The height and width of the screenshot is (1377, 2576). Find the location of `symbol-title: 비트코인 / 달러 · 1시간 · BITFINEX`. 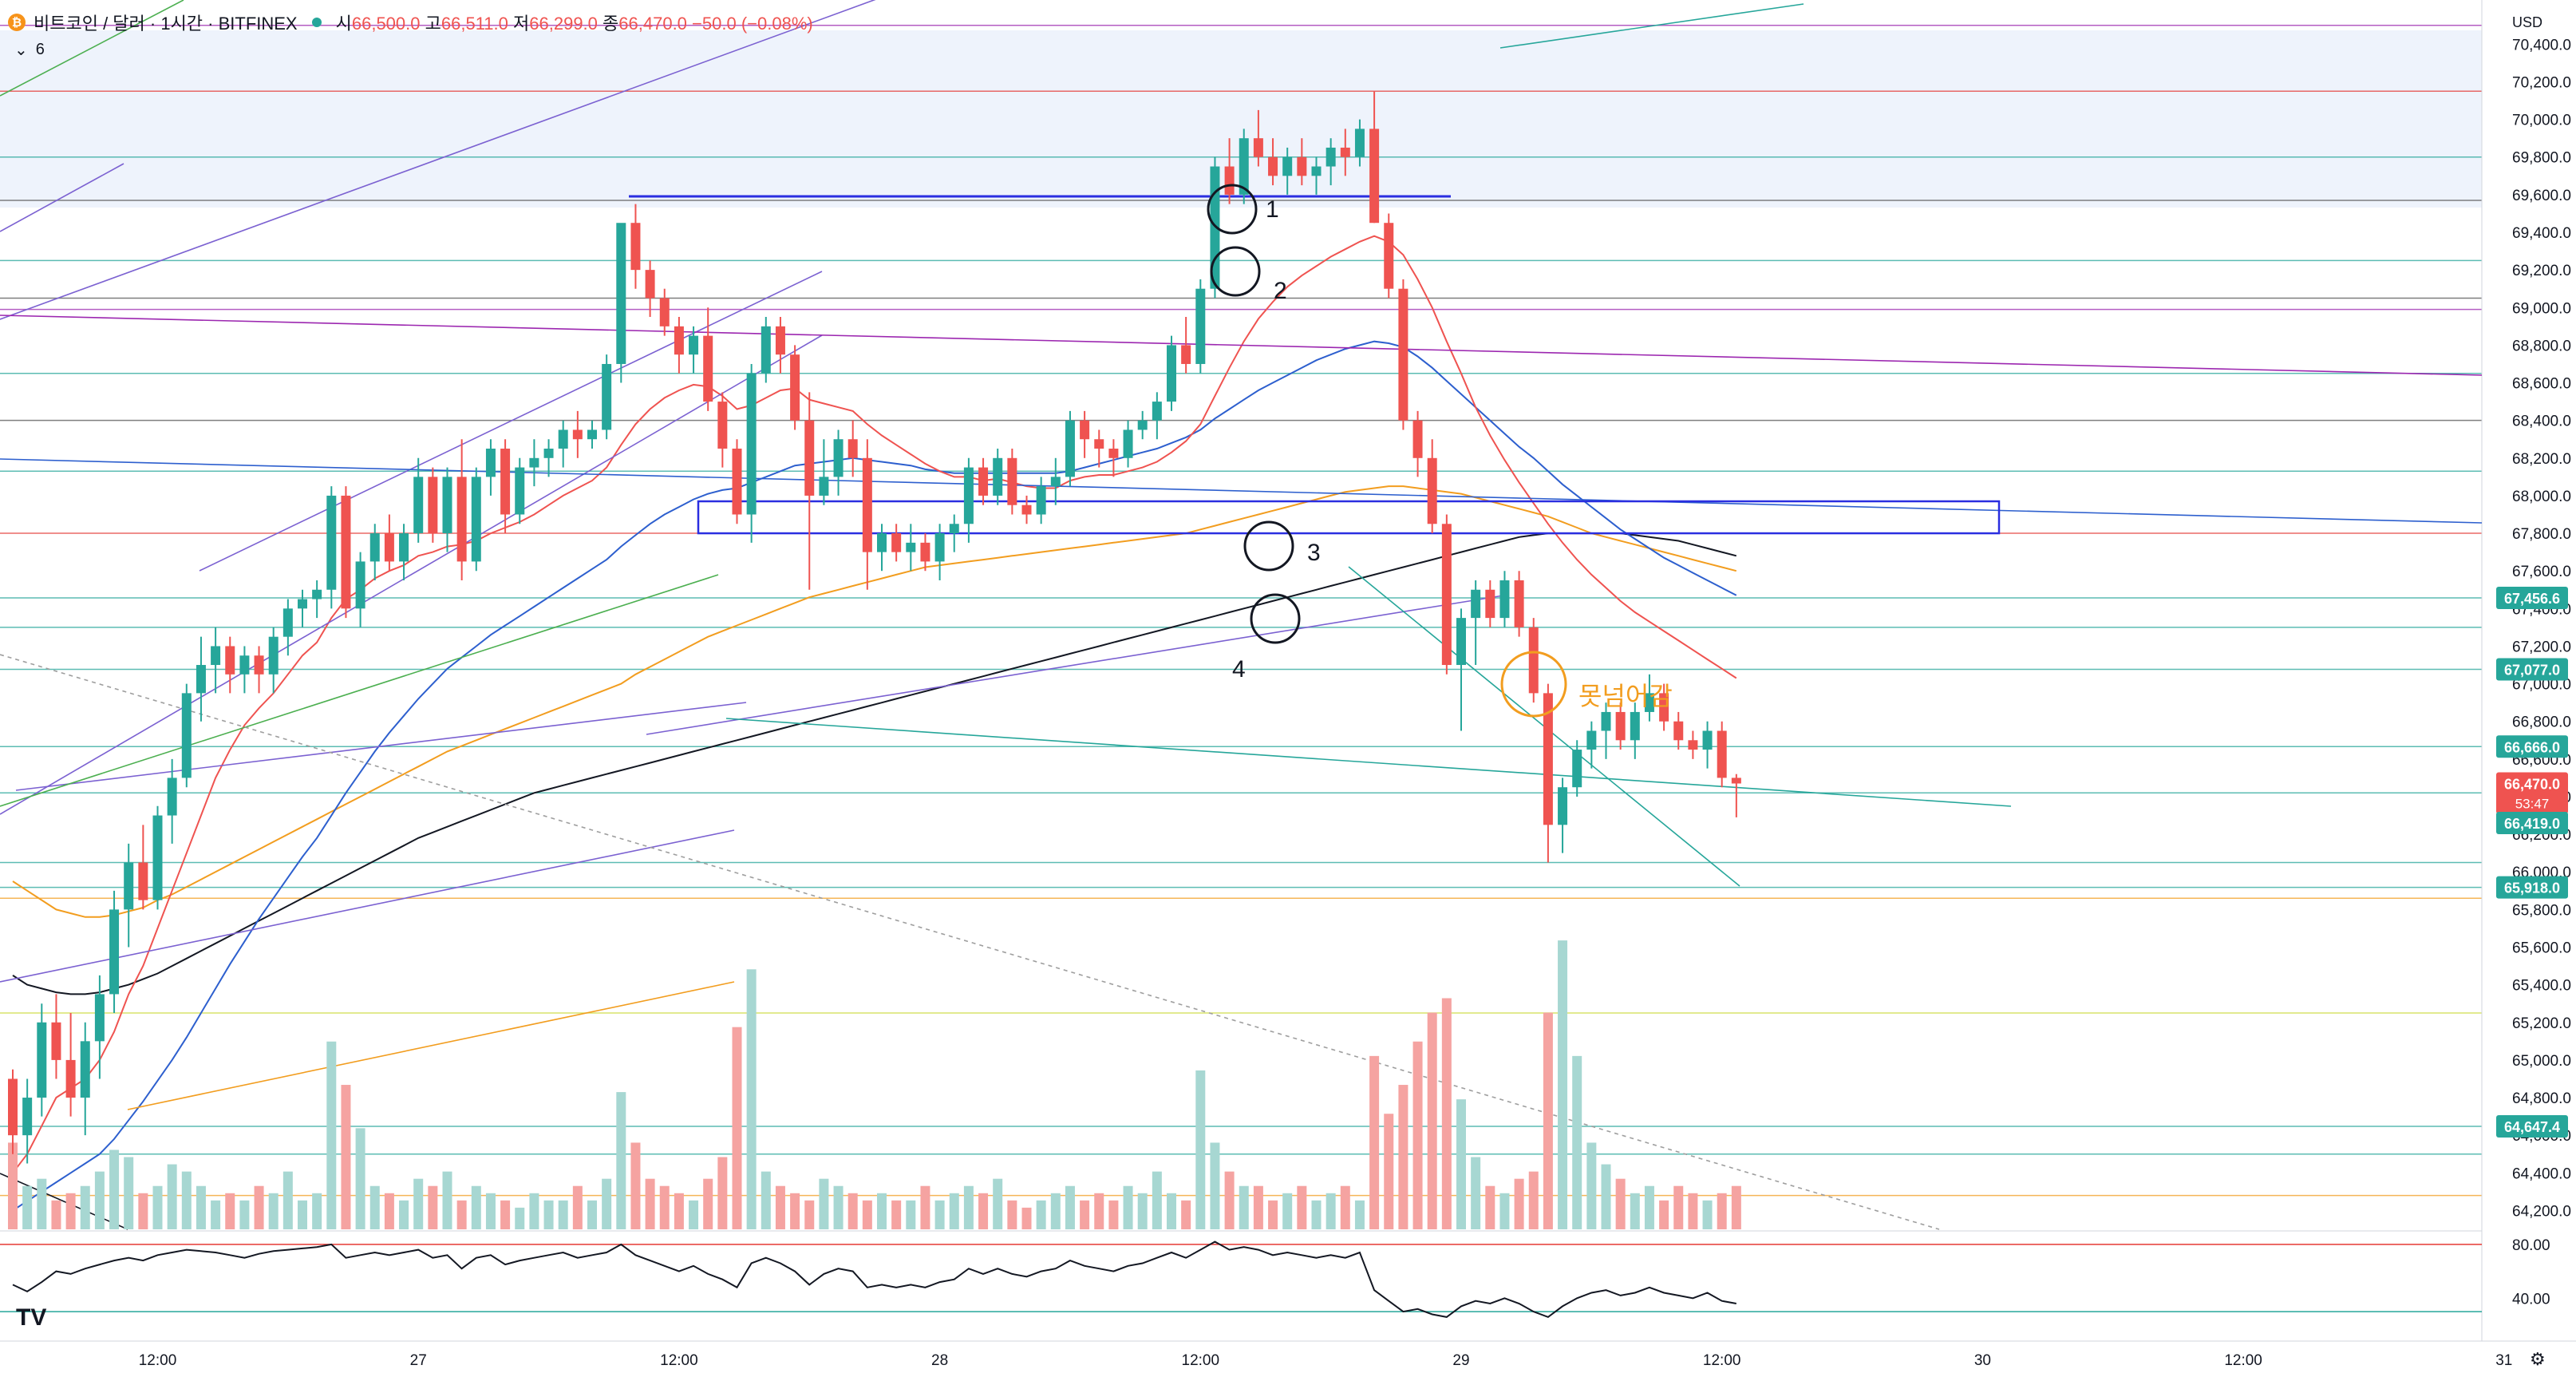

symbol-title: 비트코인 / 달러 · 1시간 · BITFINEX is located at coordinates (166, 24).